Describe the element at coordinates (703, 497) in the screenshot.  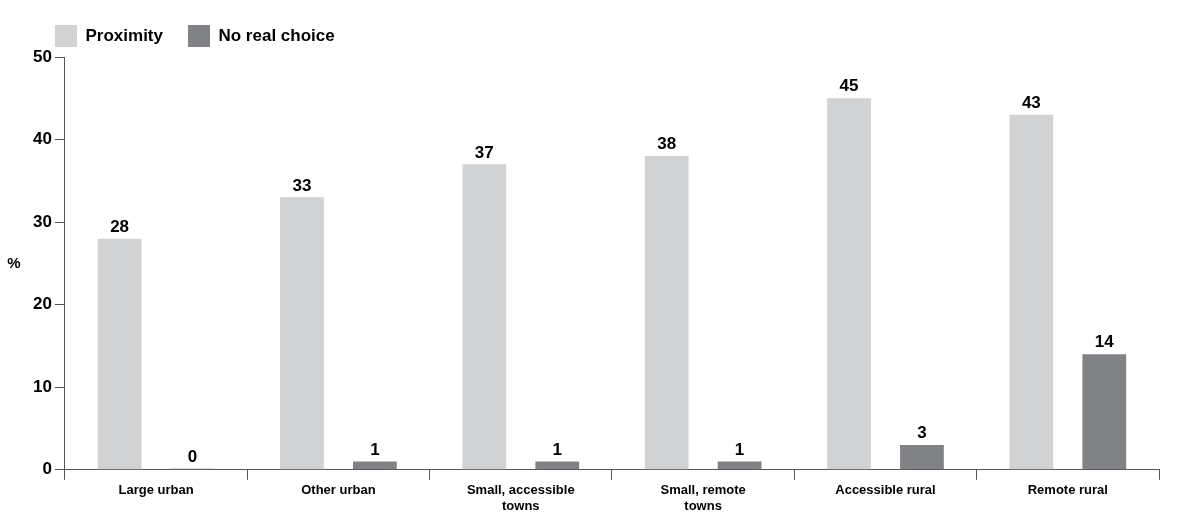
I see `x-tick-label: Small, remote towns` at that location.